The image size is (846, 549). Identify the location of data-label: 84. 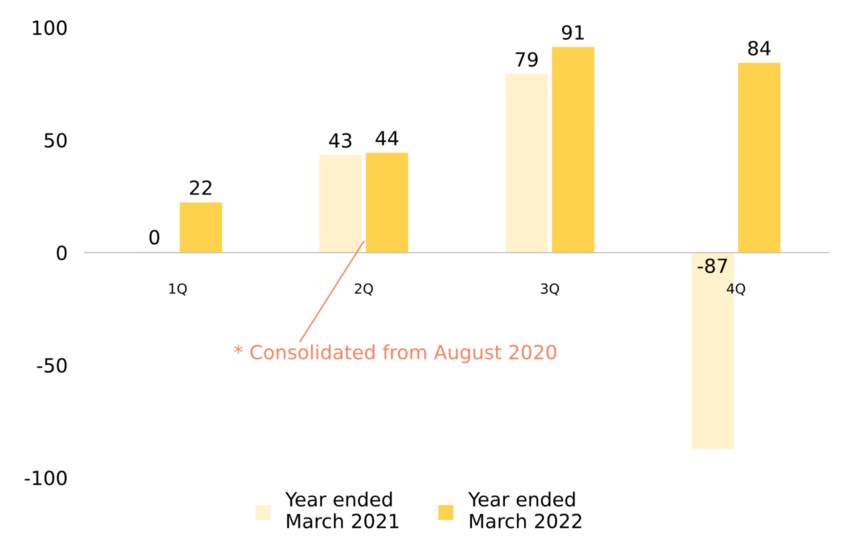
(759, 48).